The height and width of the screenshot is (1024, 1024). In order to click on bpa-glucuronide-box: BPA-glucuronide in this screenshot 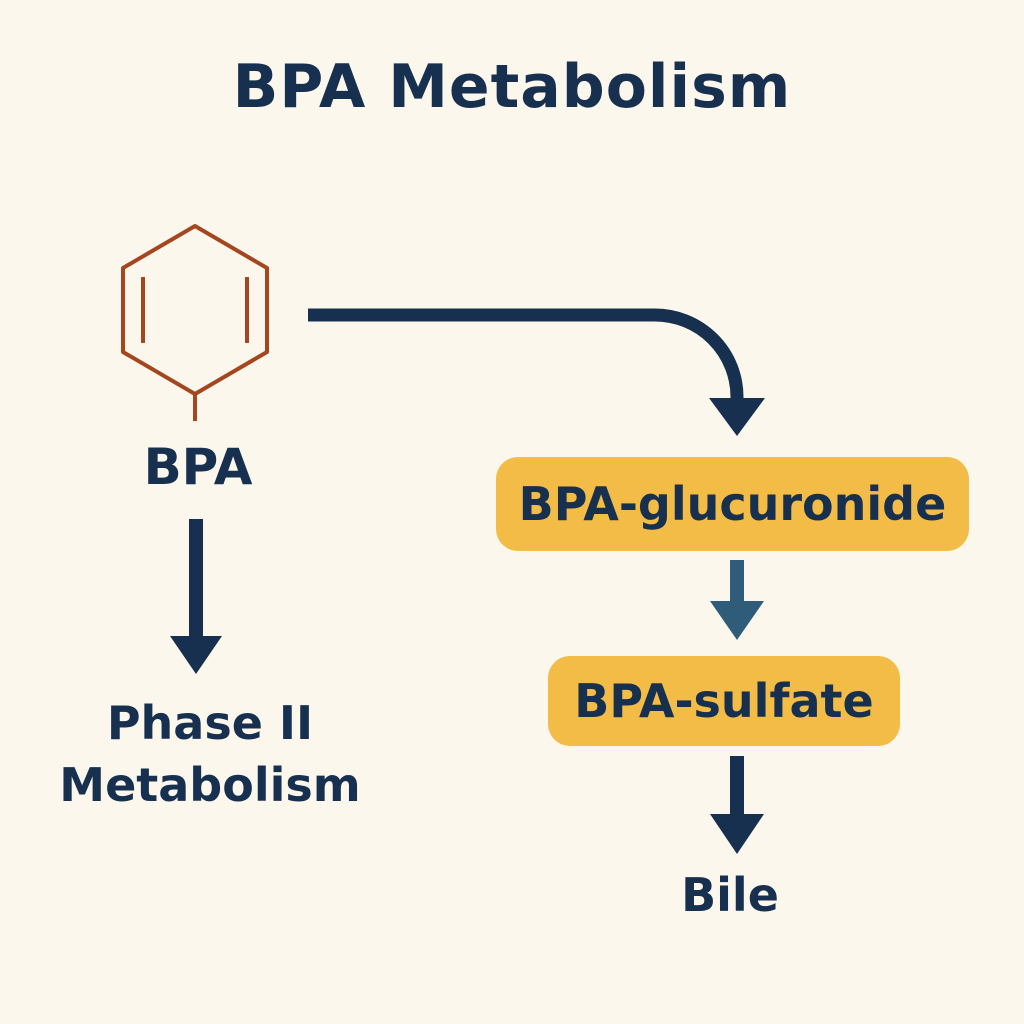, I will do `click(732, 504)`.